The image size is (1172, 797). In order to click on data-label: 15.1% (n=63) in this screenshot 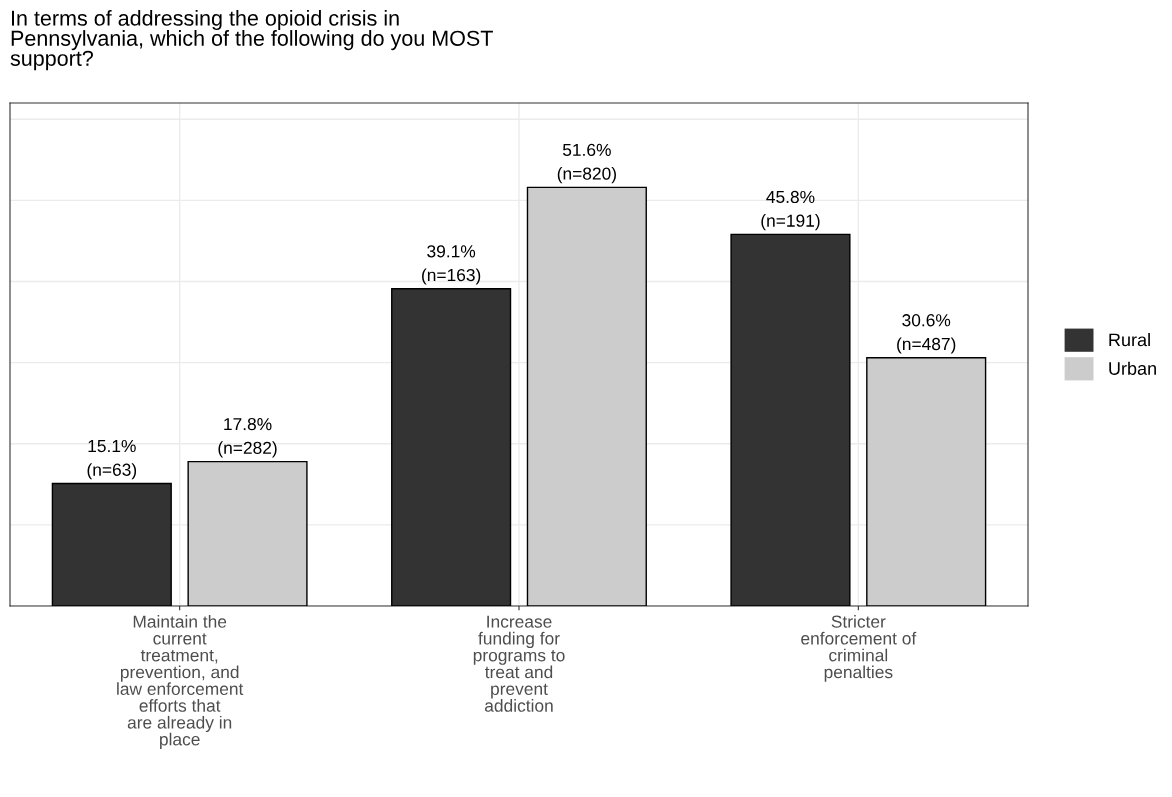, I will do `click(112, 459)`.